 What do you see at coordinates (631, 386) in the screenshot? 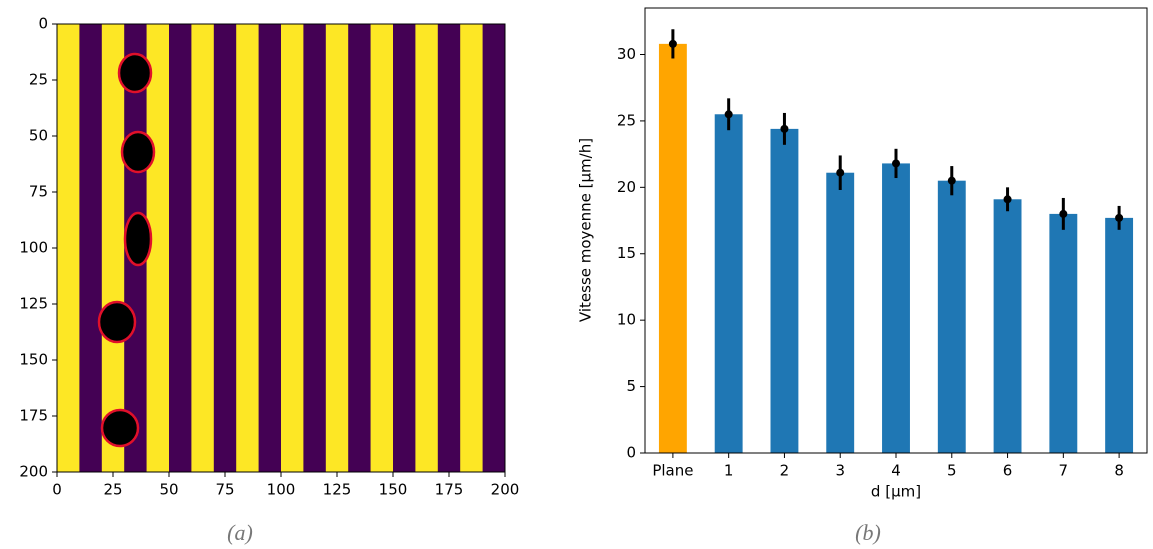
I see `y-tick-label: 5` at bounding box center [631, 386].